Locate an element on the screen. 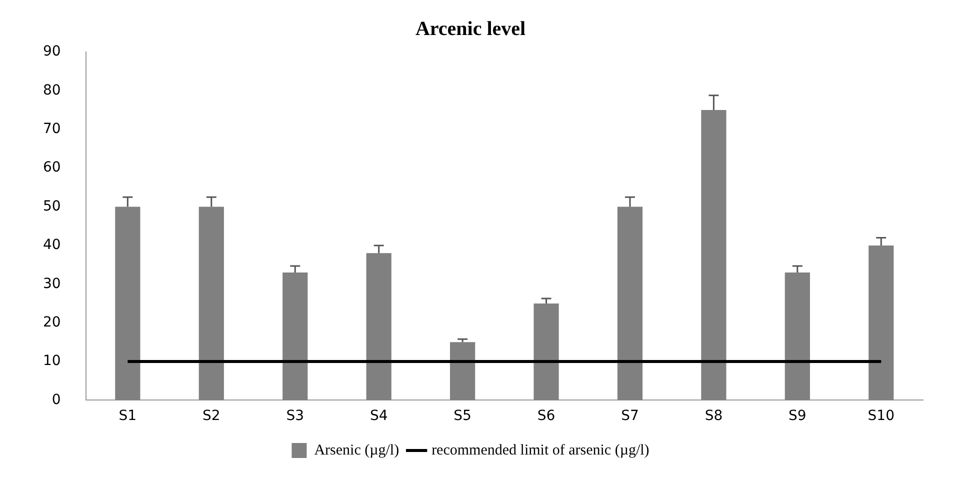  y-tick-label: 50 is located at coordinates (51, 206).